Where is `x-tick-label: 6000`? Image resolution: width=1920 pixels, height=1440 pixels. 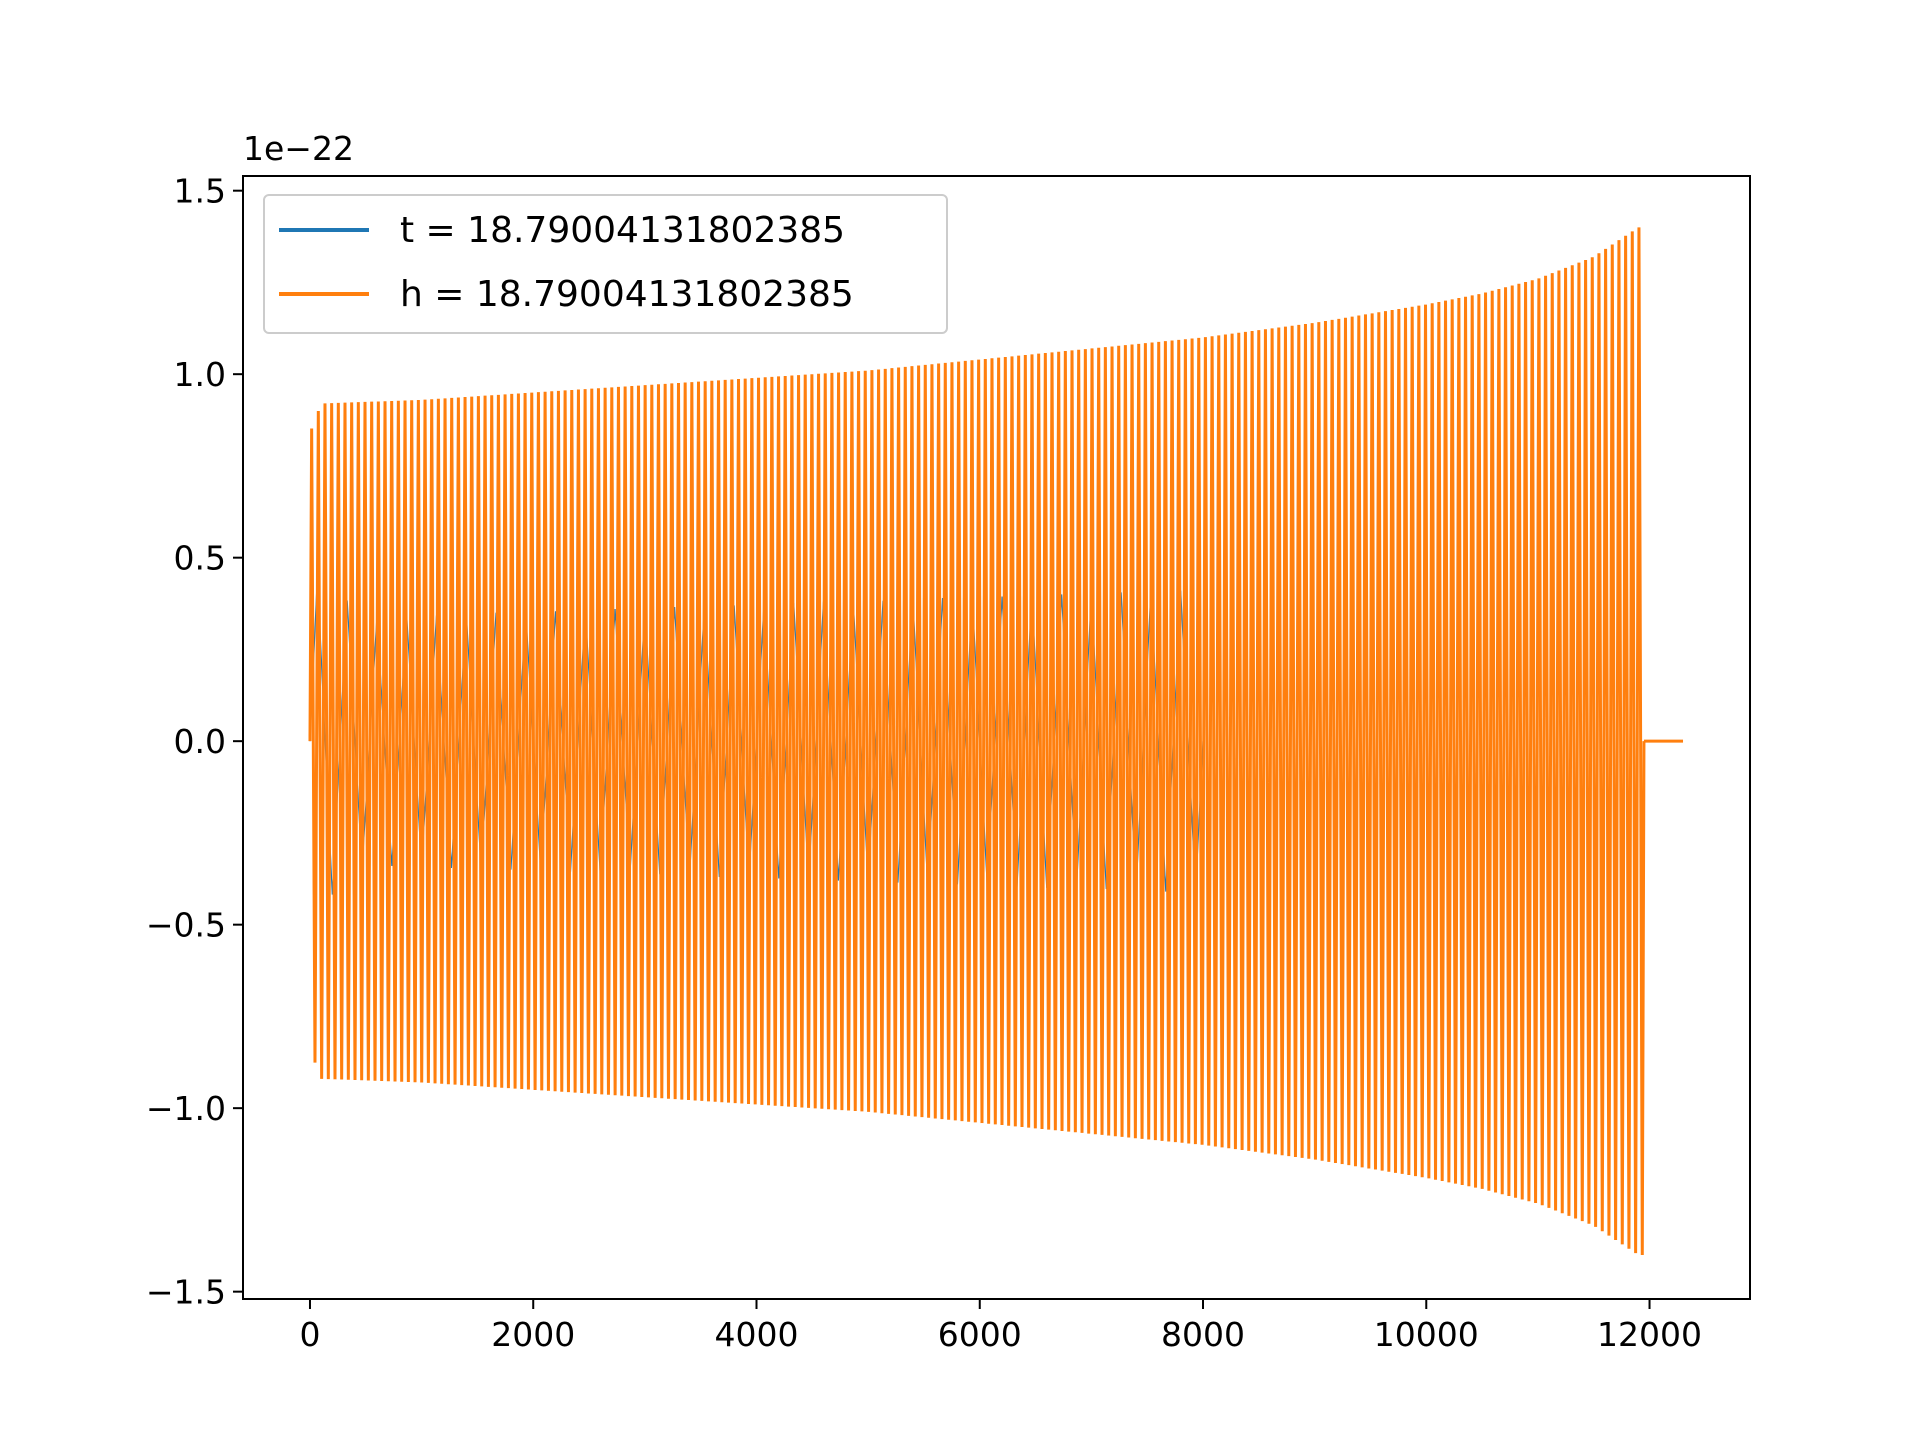 x-tick-label: 6000 is located at coordinates (980, 1334).